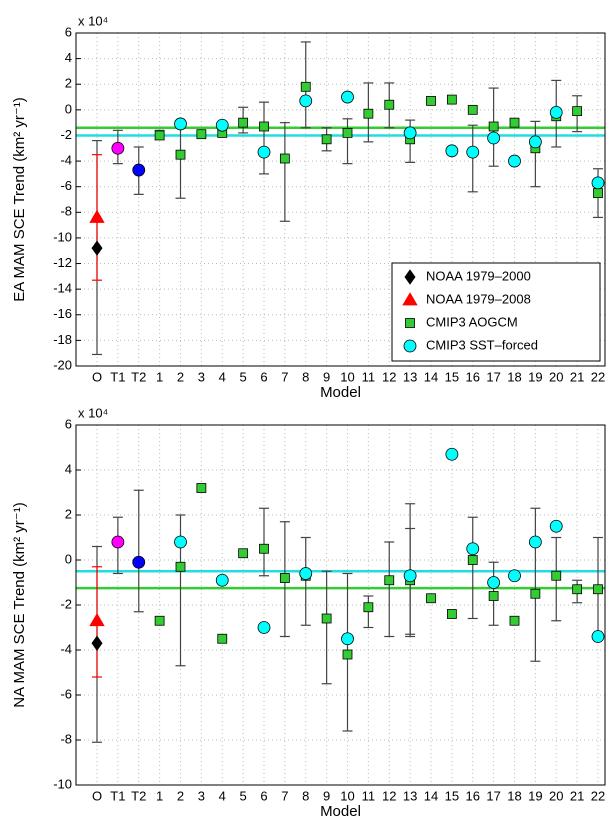 The height and width of the screenshot is (826, 609). I want to click on x-tick-label: 1, so click(159, 795).